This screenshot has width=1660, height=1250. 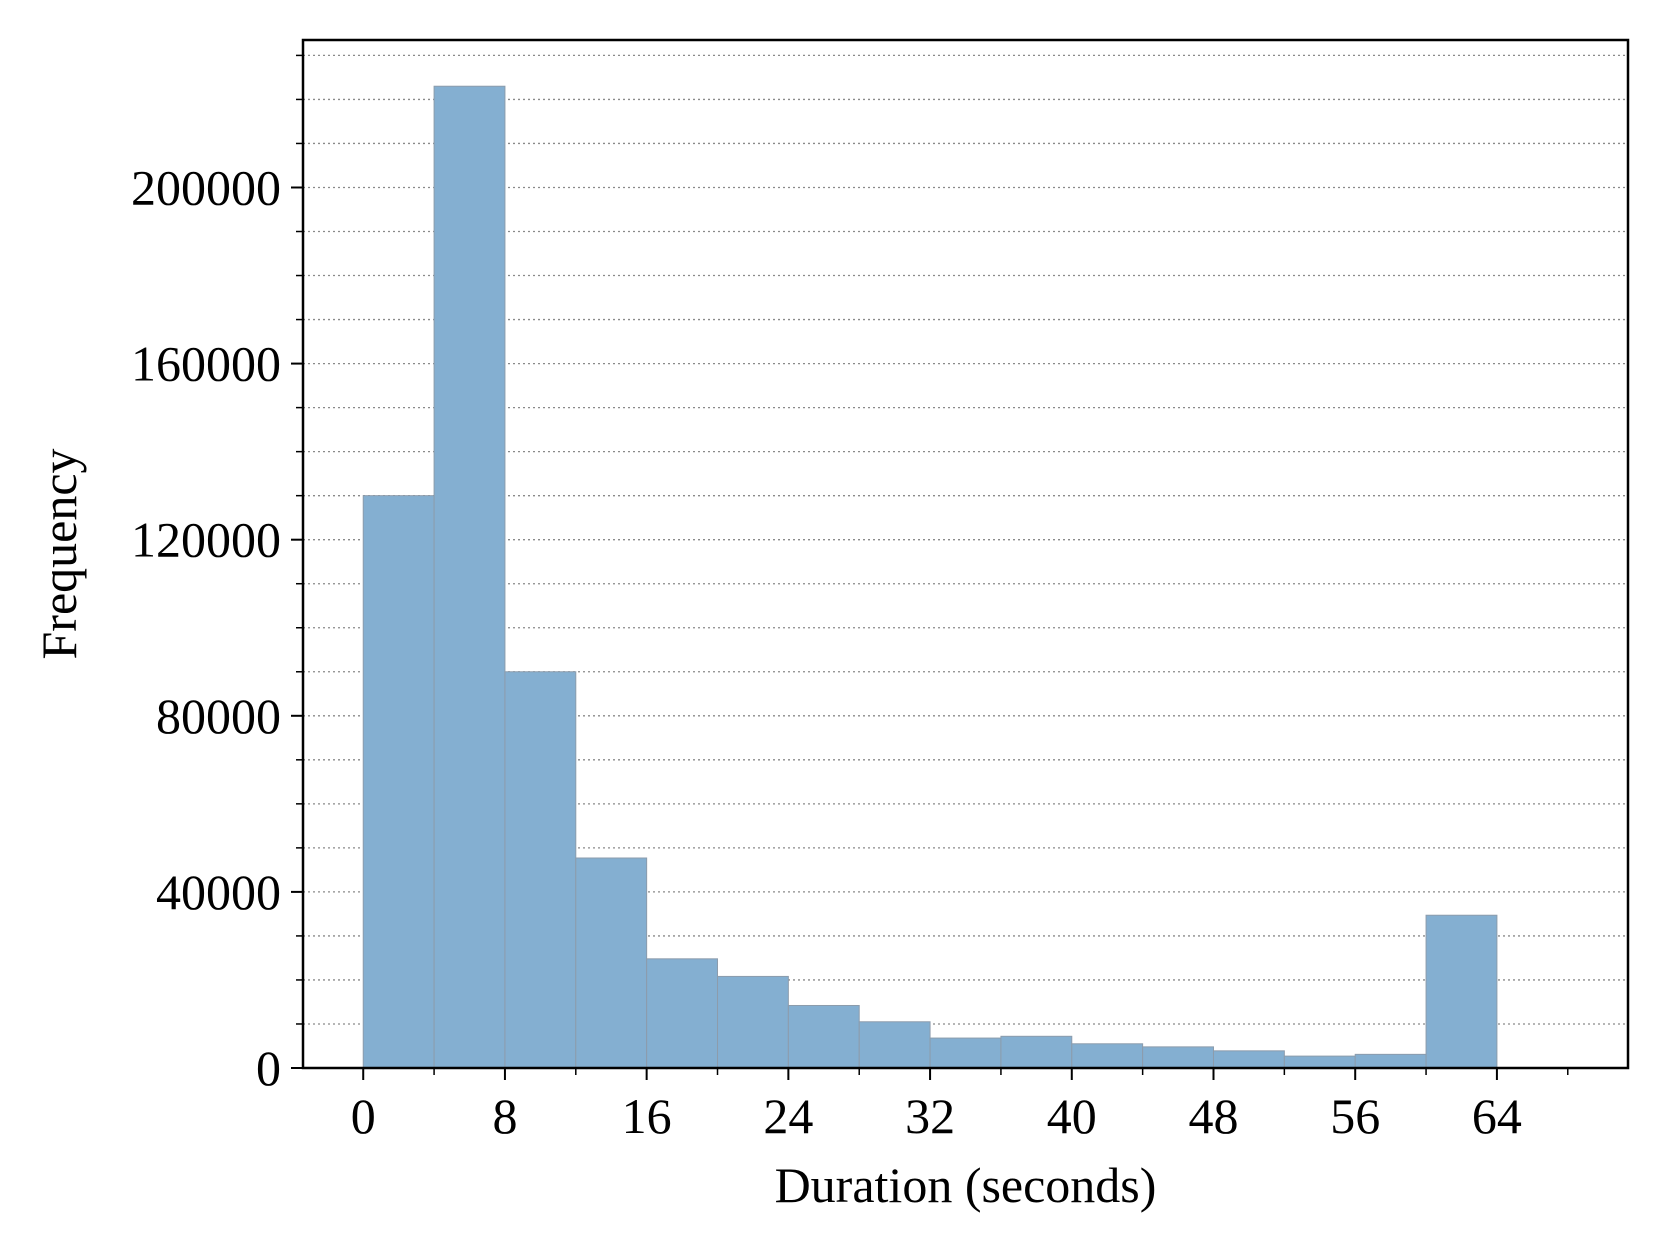 I want to click on y-axis-label: Frequency, so click(x=59, y=553).